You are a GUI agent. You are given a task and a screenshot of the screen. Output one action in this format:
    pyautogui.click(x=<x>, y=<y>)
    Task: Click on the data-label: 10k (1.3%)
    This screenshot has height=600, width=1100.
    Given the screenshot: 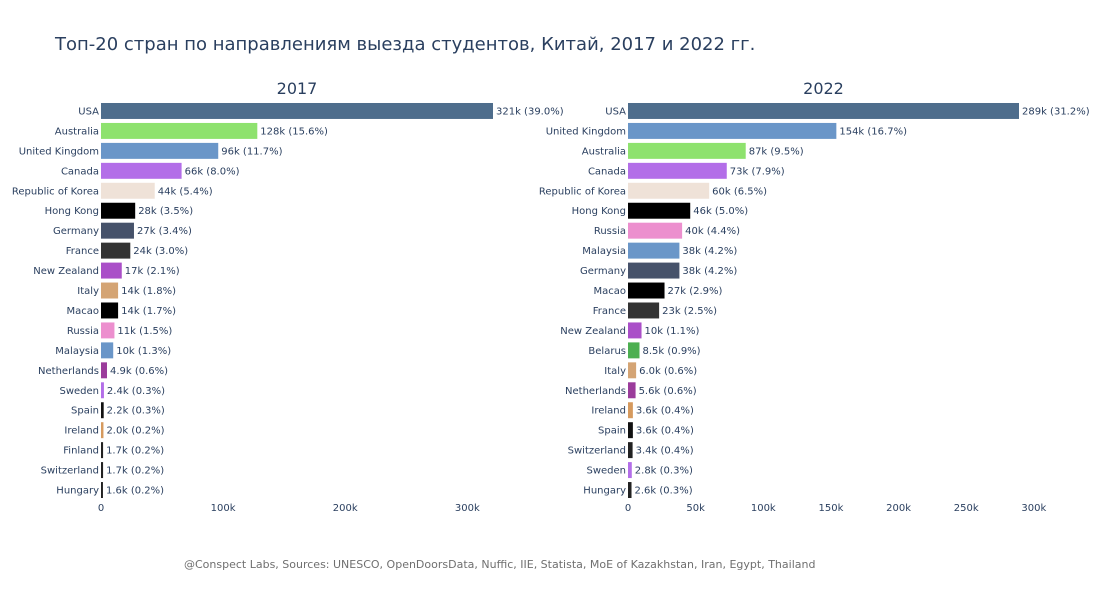 What is the action you would take?
    pyautogui.click(x=143, y=351)
    